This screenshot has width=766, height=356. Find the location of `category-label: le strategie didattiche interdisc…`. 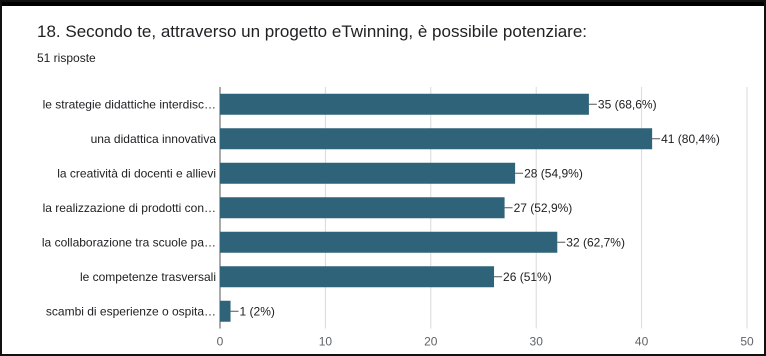

category-label: le strategie didattiche interdisc… is located at coordinates (129, 104).